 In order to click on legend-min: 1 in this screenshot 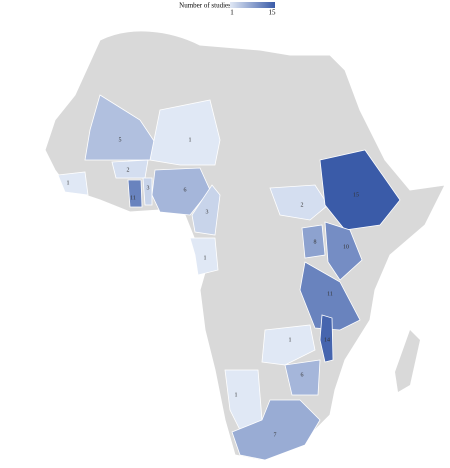, I will do `click(232, 13)`.